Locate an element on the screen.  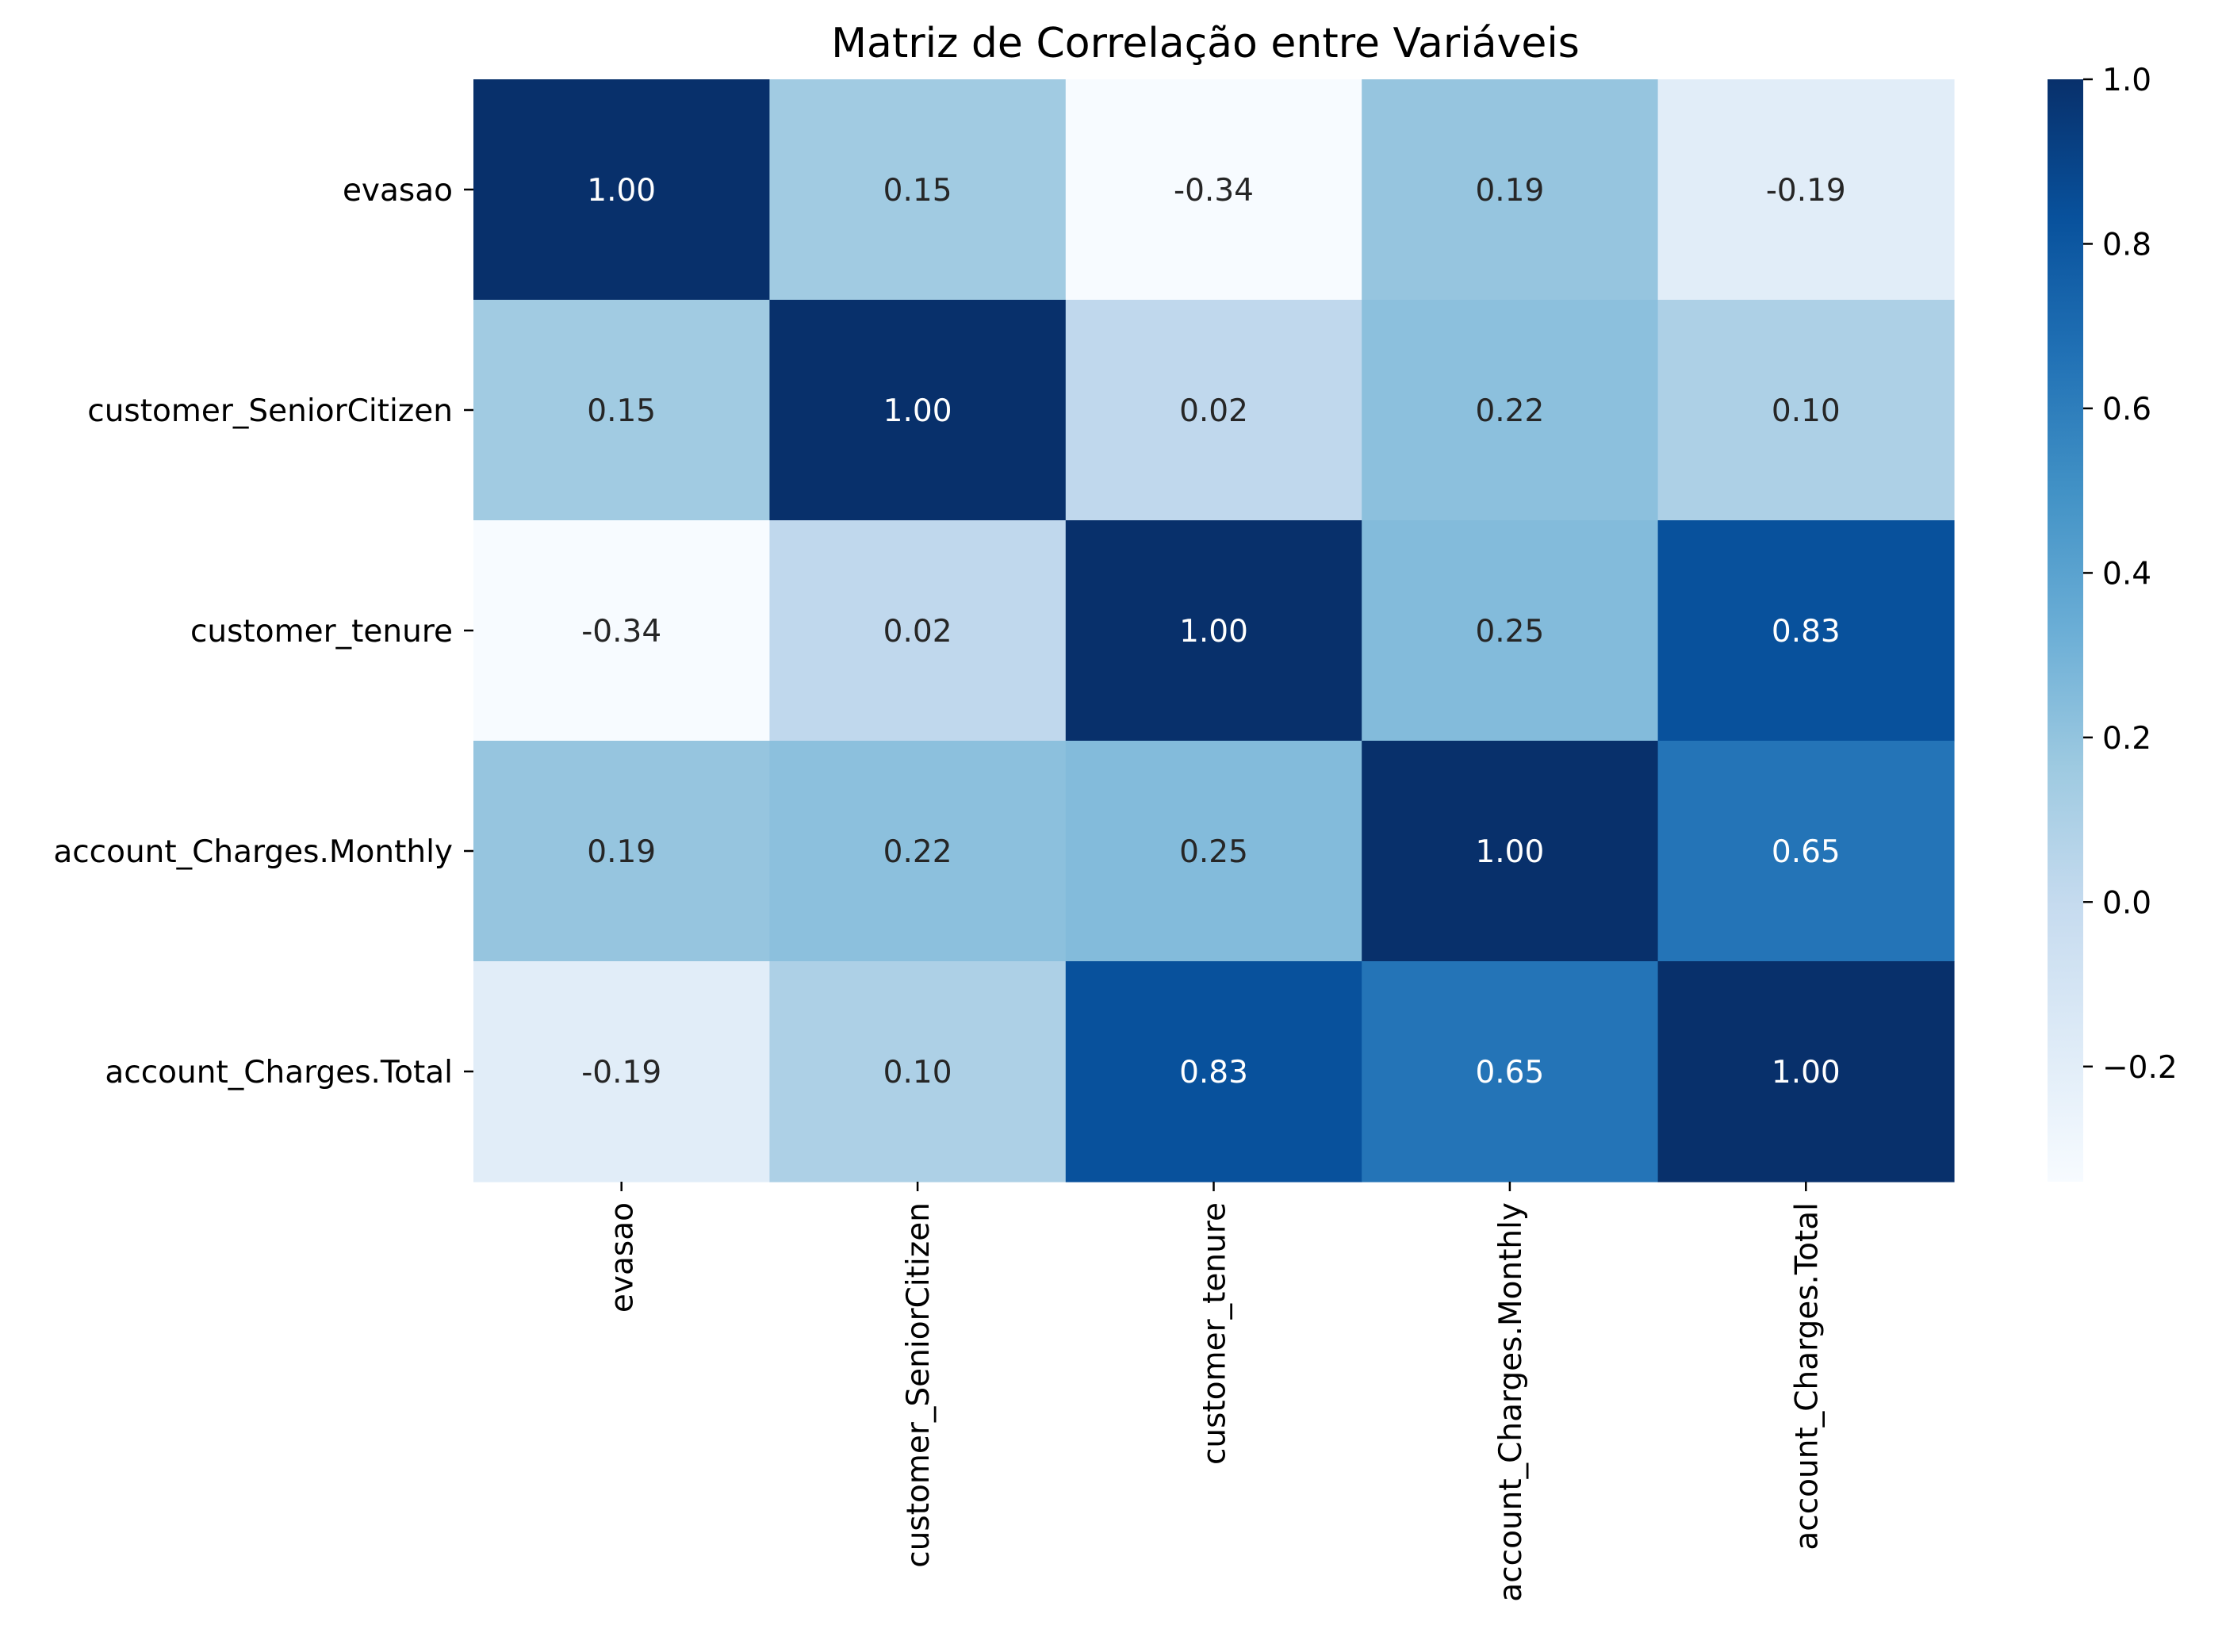
colorbar-tick-label: 0.2 is located at coordinates (2126, 739).